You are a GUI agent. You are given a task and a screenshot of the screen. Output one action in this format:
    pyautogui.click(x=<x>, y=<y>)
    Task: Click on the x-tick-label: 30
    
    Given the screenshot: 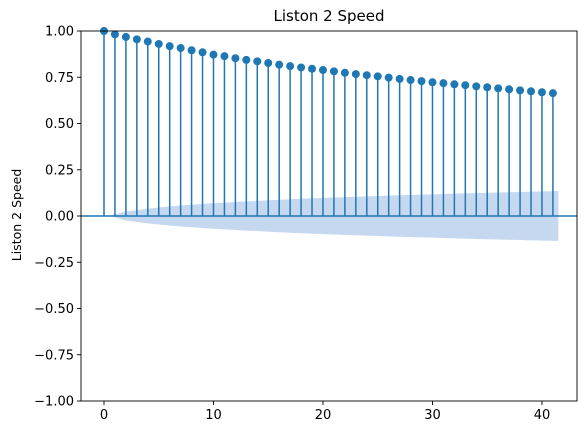 What is the action you would take?
    pyautogui.click(x=432, y=415)
    